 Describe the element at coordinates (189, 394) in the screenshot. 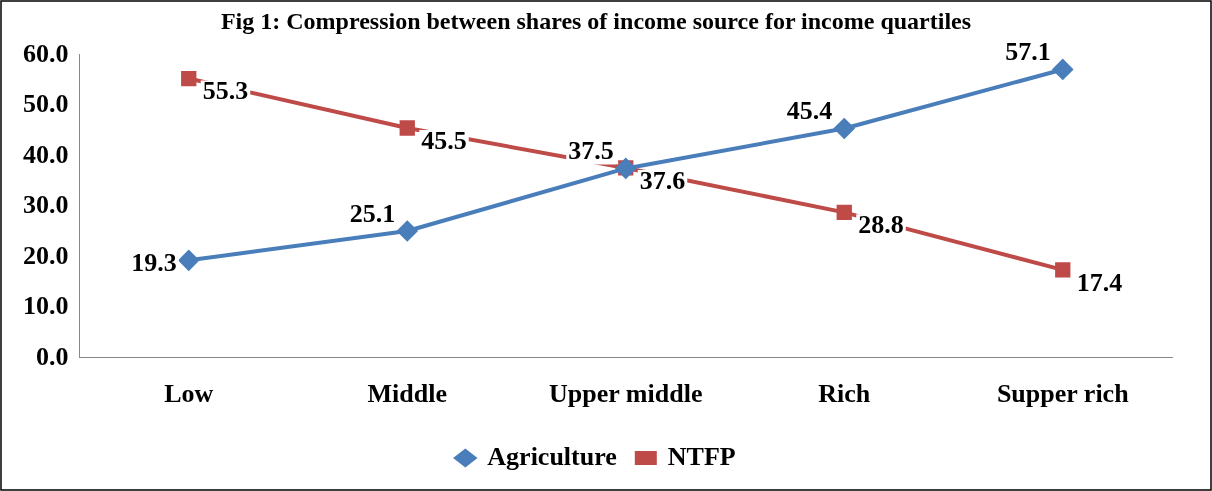

I see `x-tick-label: Low` at that location.